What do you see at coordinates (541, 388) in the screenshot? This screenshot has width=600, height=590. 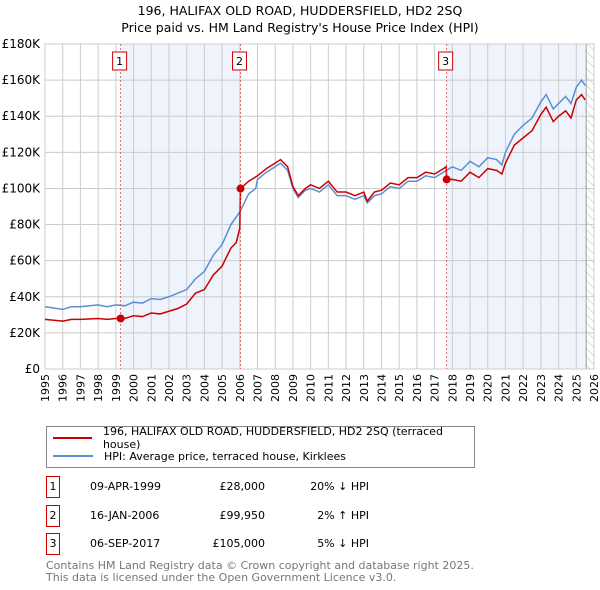 I see `x-tick-label: 2023` at bounding box center [541, 388].